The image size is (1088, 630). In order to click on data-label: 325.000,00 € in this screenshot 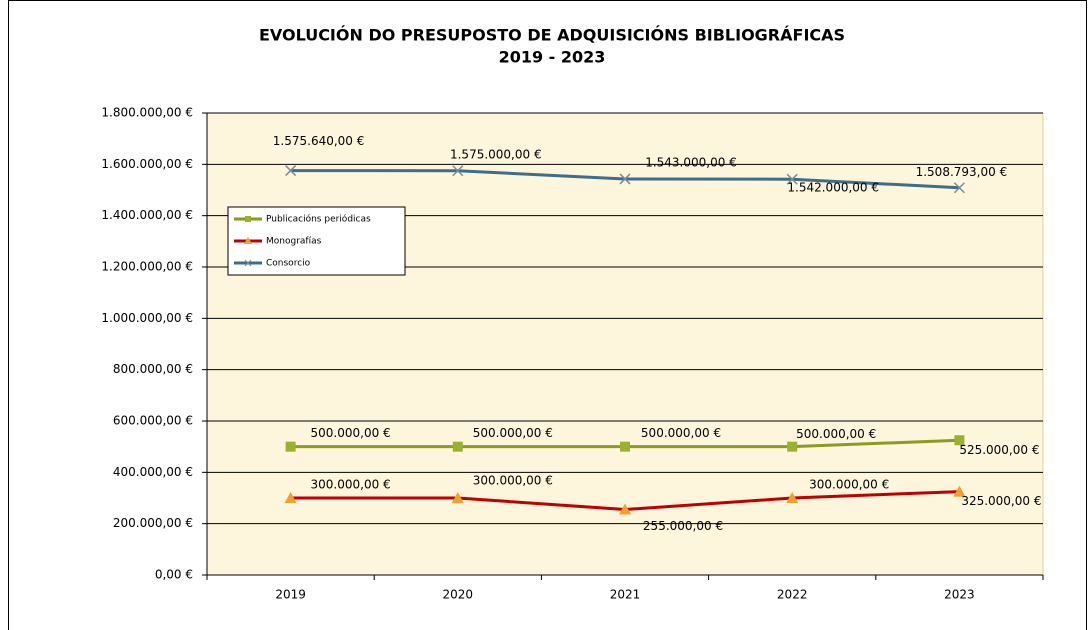, I will do `click(1001, 501)`.